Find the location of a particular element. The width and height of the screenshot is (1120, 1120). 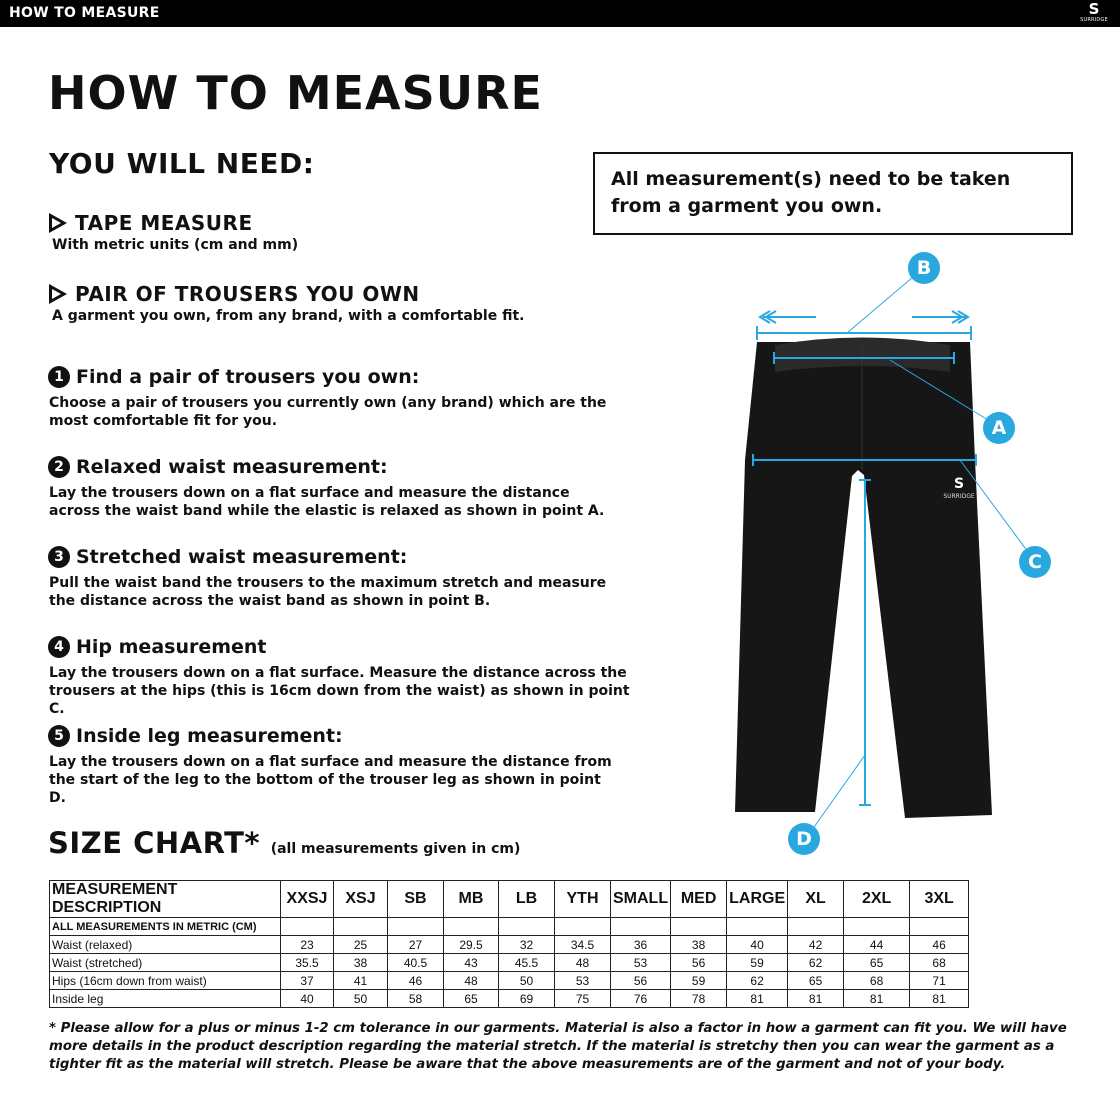

step-number: 2 is located at coordinates (59, 467).